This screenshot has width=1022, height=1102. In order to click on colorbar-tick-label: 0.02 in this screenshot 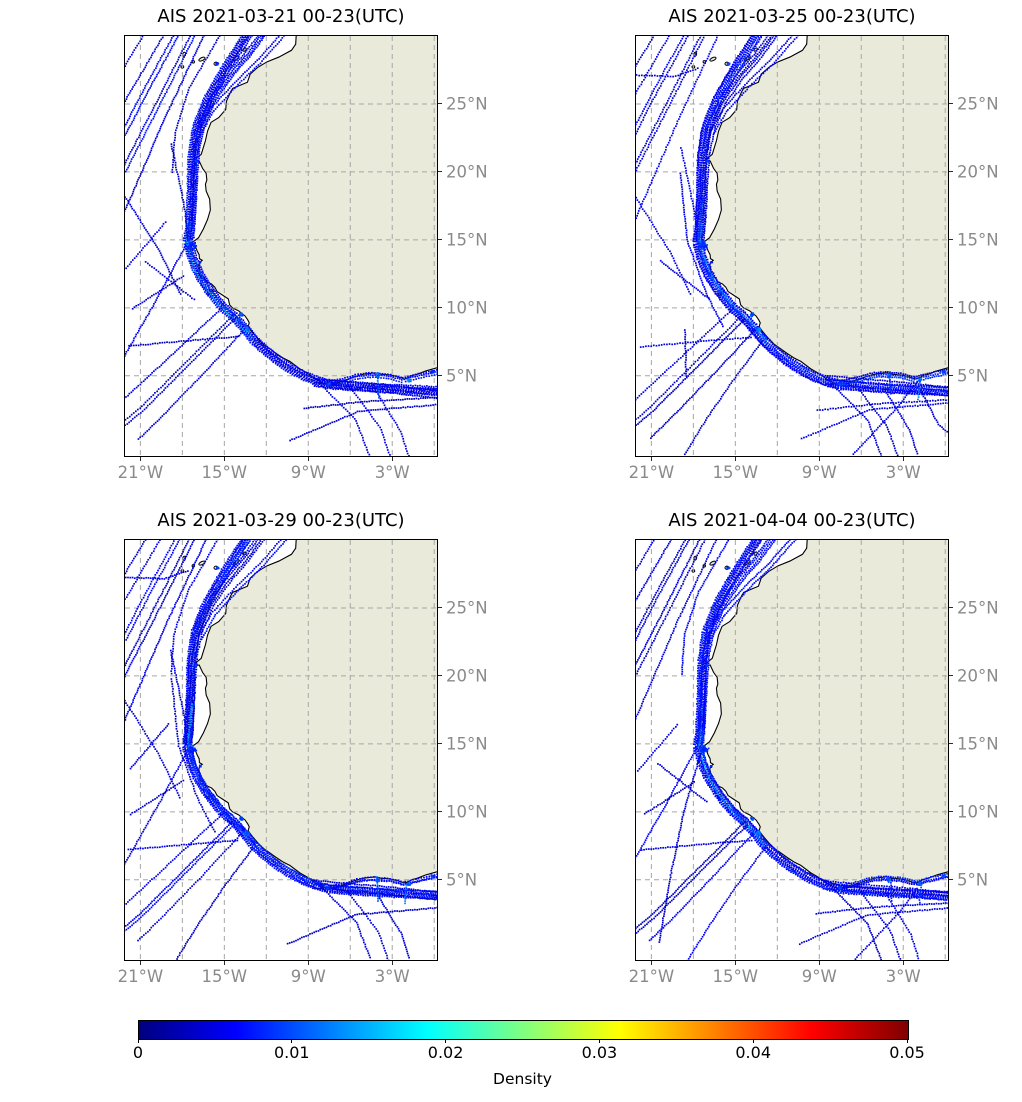, I will do `click(445, 1052)`.